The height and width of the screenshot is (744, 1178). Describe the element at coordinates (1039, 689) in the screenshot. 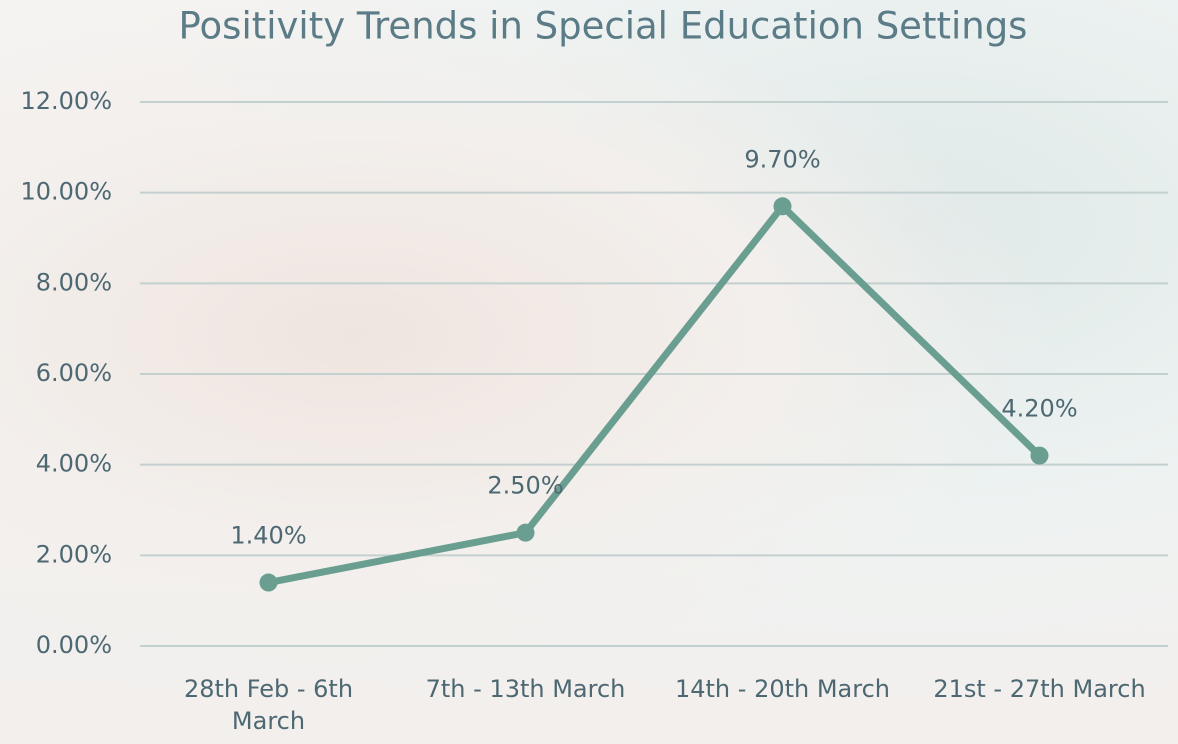

I see `x-tick-label: 21st - 27th March` at that location.